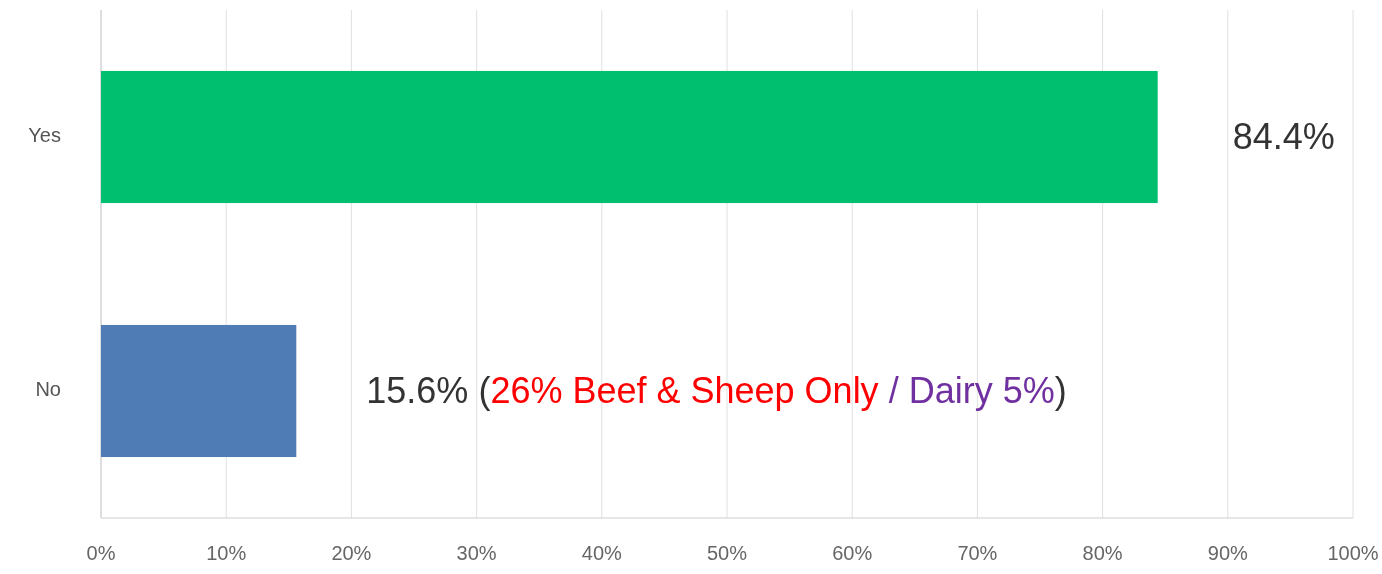  Describe the element at coordinates (893, 390) in the screenshot. I see `annotation: /` at that location.